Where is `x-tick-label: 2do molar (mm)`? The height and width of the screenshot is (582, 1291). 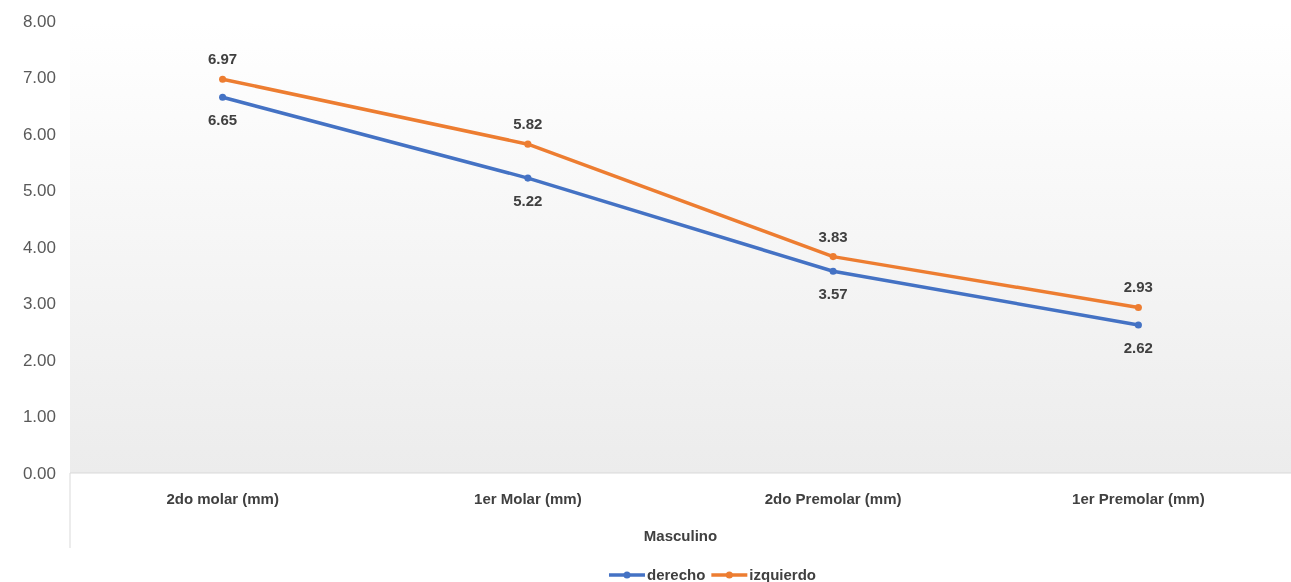
x-tick-label: 2do molar (mm) is located at coordinates (222, 498).